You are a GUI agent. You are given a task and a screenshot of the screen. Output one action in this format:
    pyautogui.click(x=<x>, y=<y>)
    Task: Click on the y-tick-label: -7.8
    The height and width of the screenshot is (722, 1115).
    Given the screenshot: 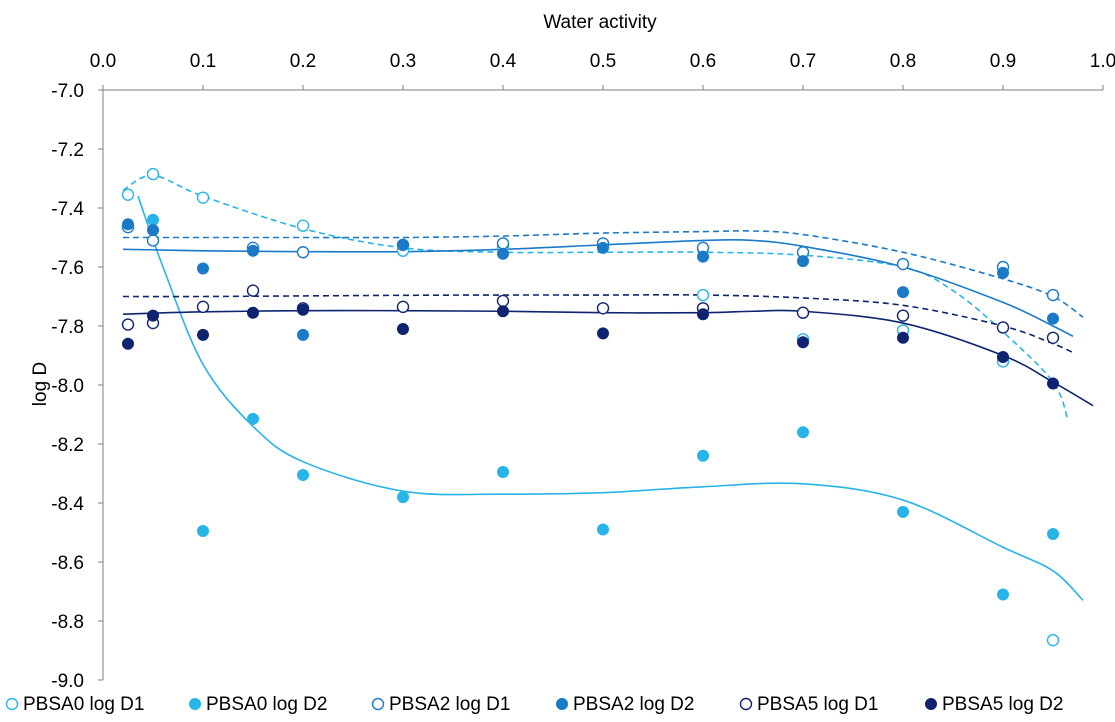 What is the action you would take?
    pyautogui.click(x=67, y=327)
    